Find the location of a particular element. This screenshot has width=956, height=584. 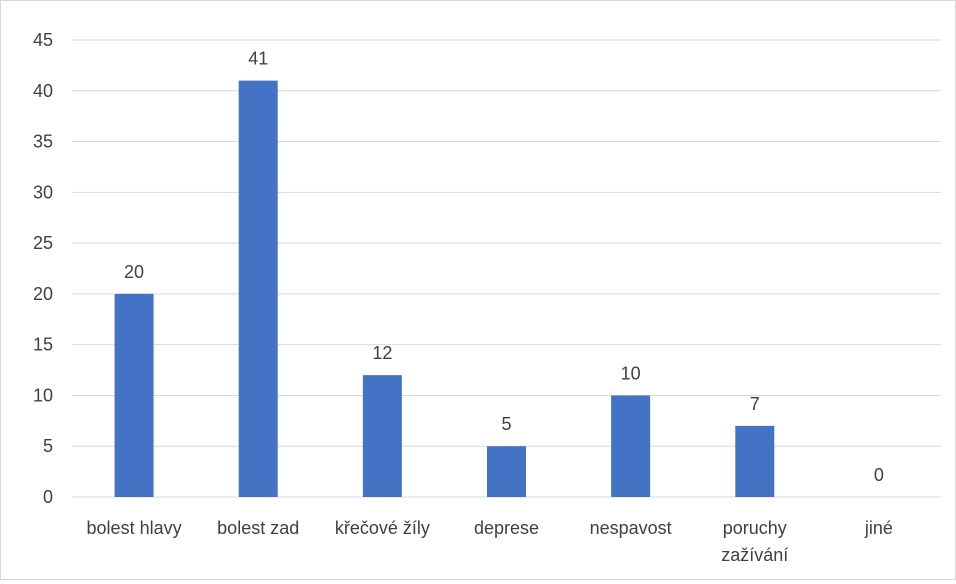

y-tick-label-40: 40 is located at coordinates (43, 91).